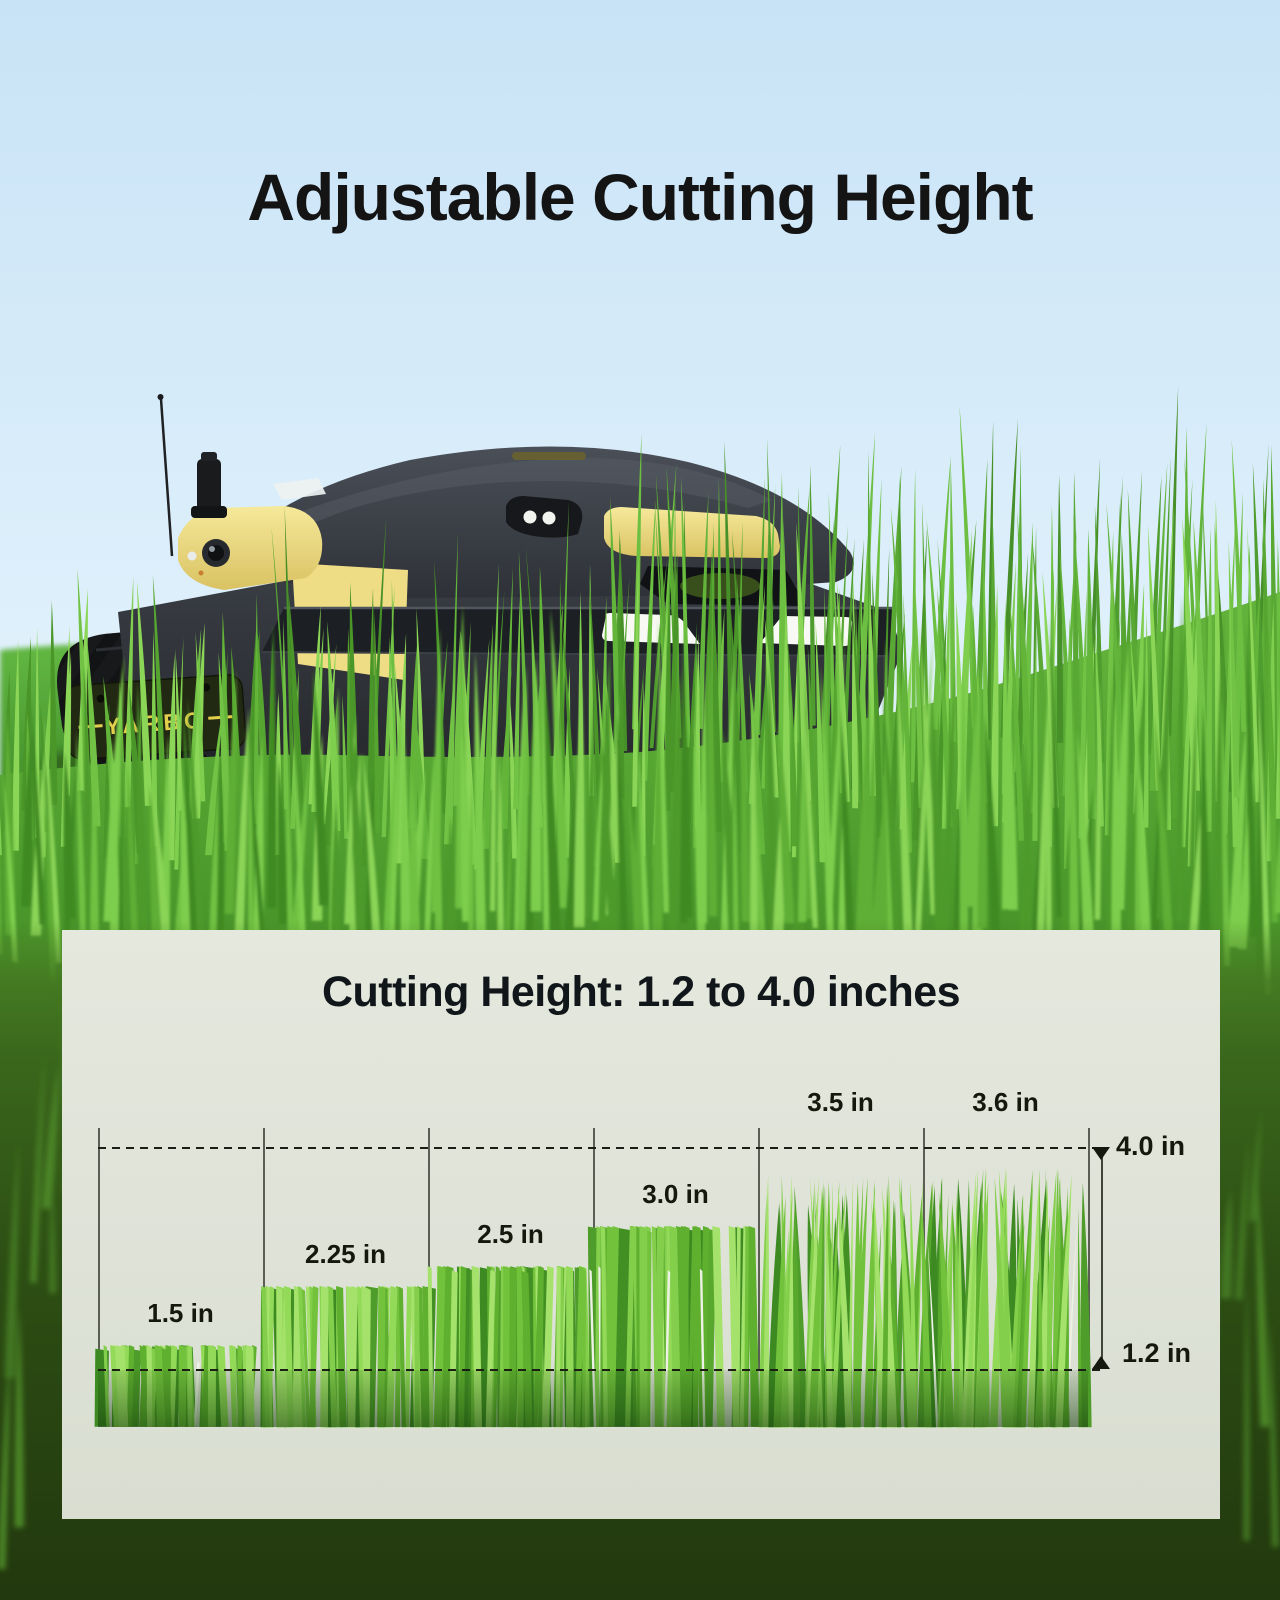  Describe the element at coordinates (510, 1233) in the screenshot. I see `bar-value-label: 2.5 in` at that location.